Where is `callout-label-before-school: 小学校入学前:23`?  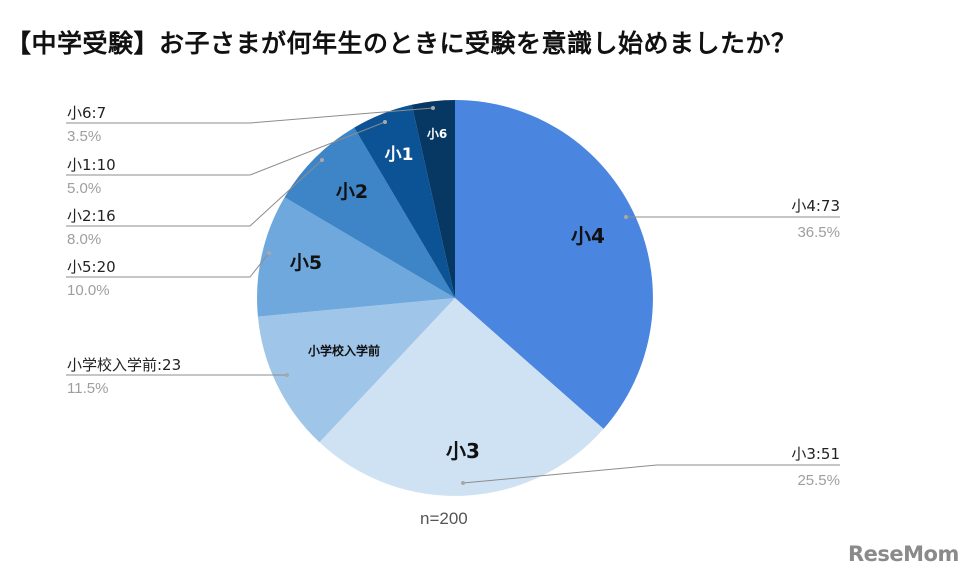 callout-label-before-school: 小学校入学前:23 is located at coordinates (124, 365).